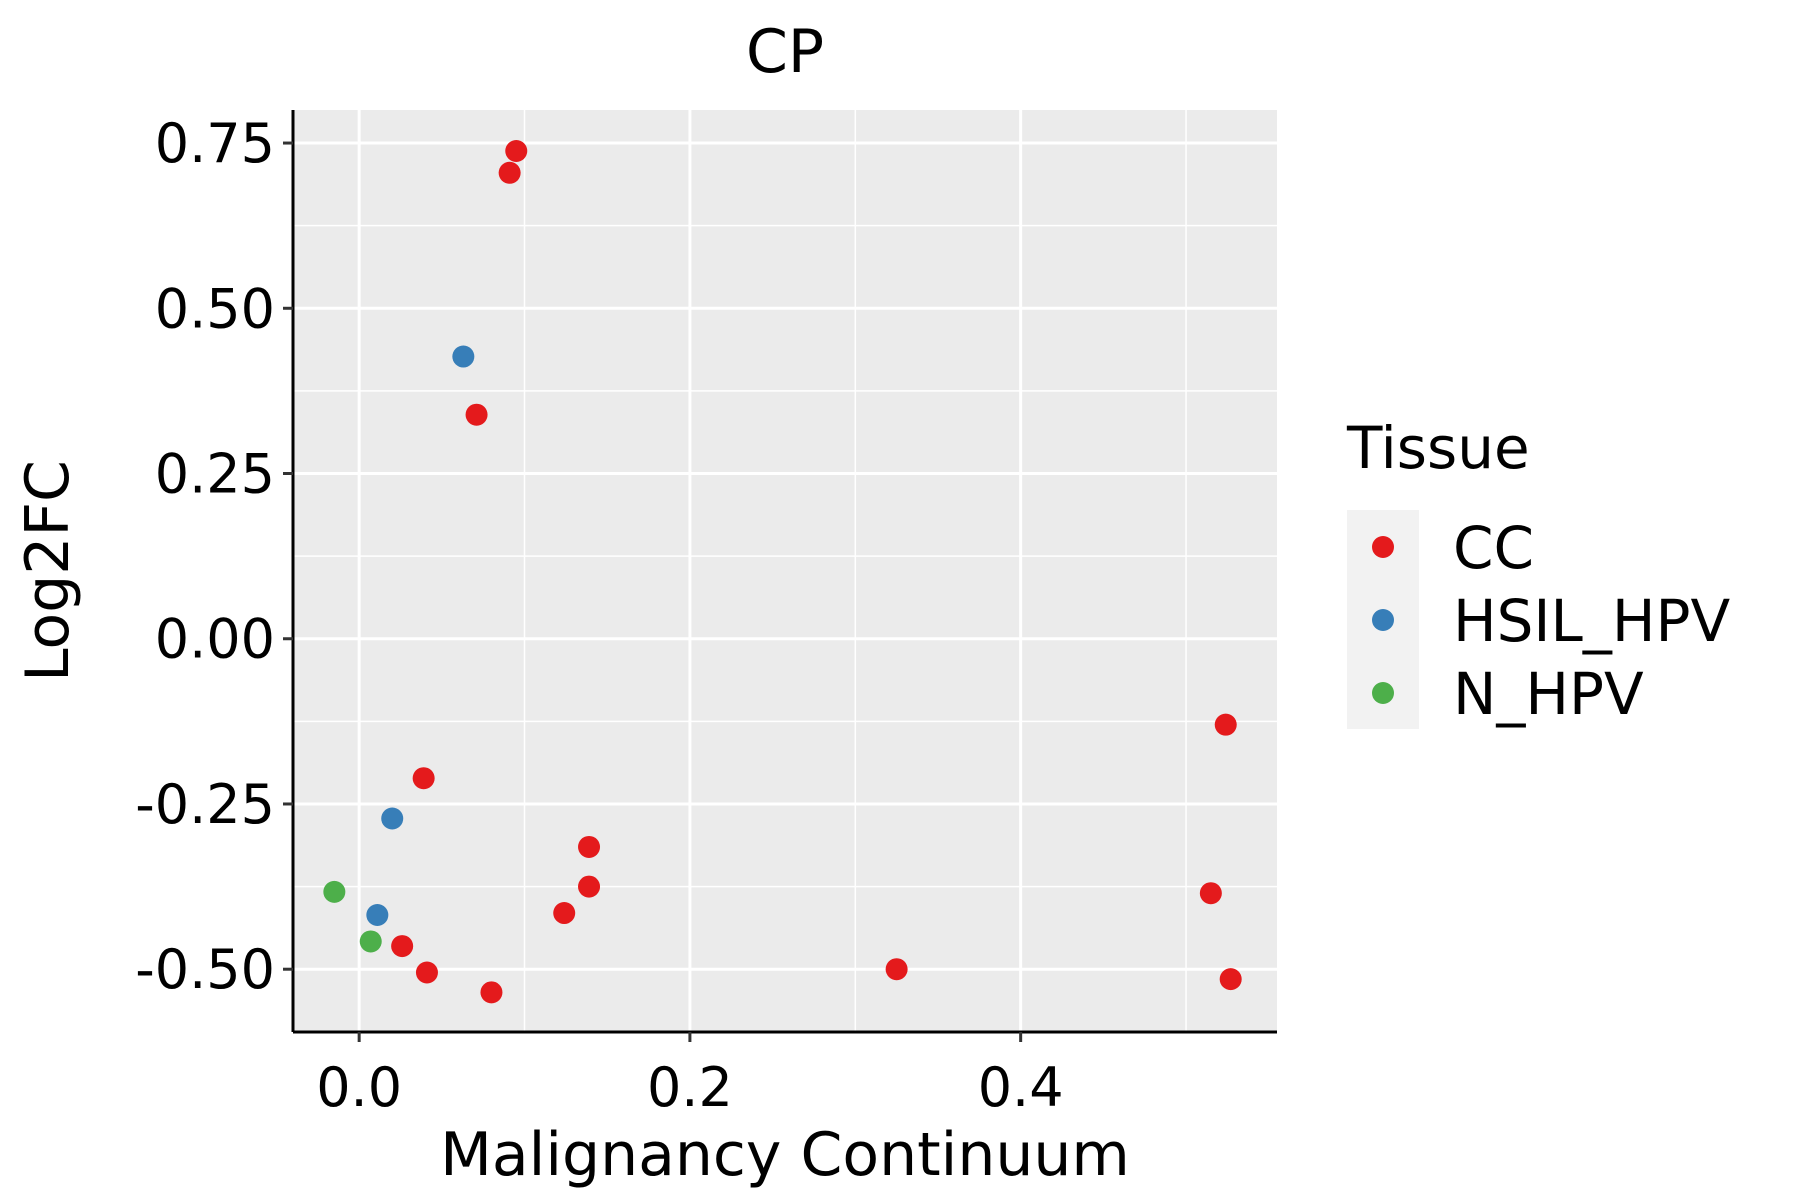 This screenshot has height=1200, width=1800. I want to click on y-tick-label: 0.00, so click(215, 639).